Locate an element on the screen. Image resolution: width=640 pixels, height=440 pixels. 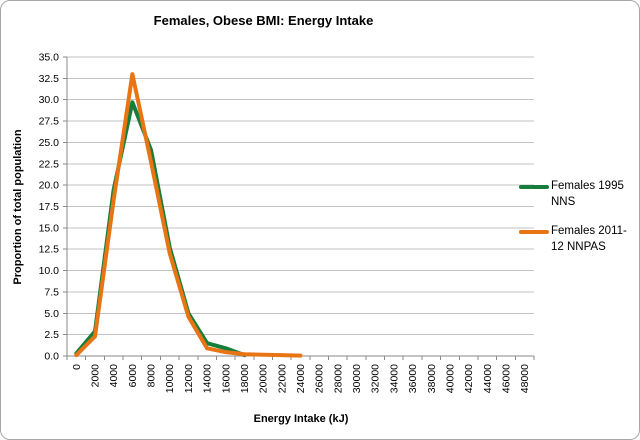
x-tick-label: 44000 is located at coordinates (488, 378).